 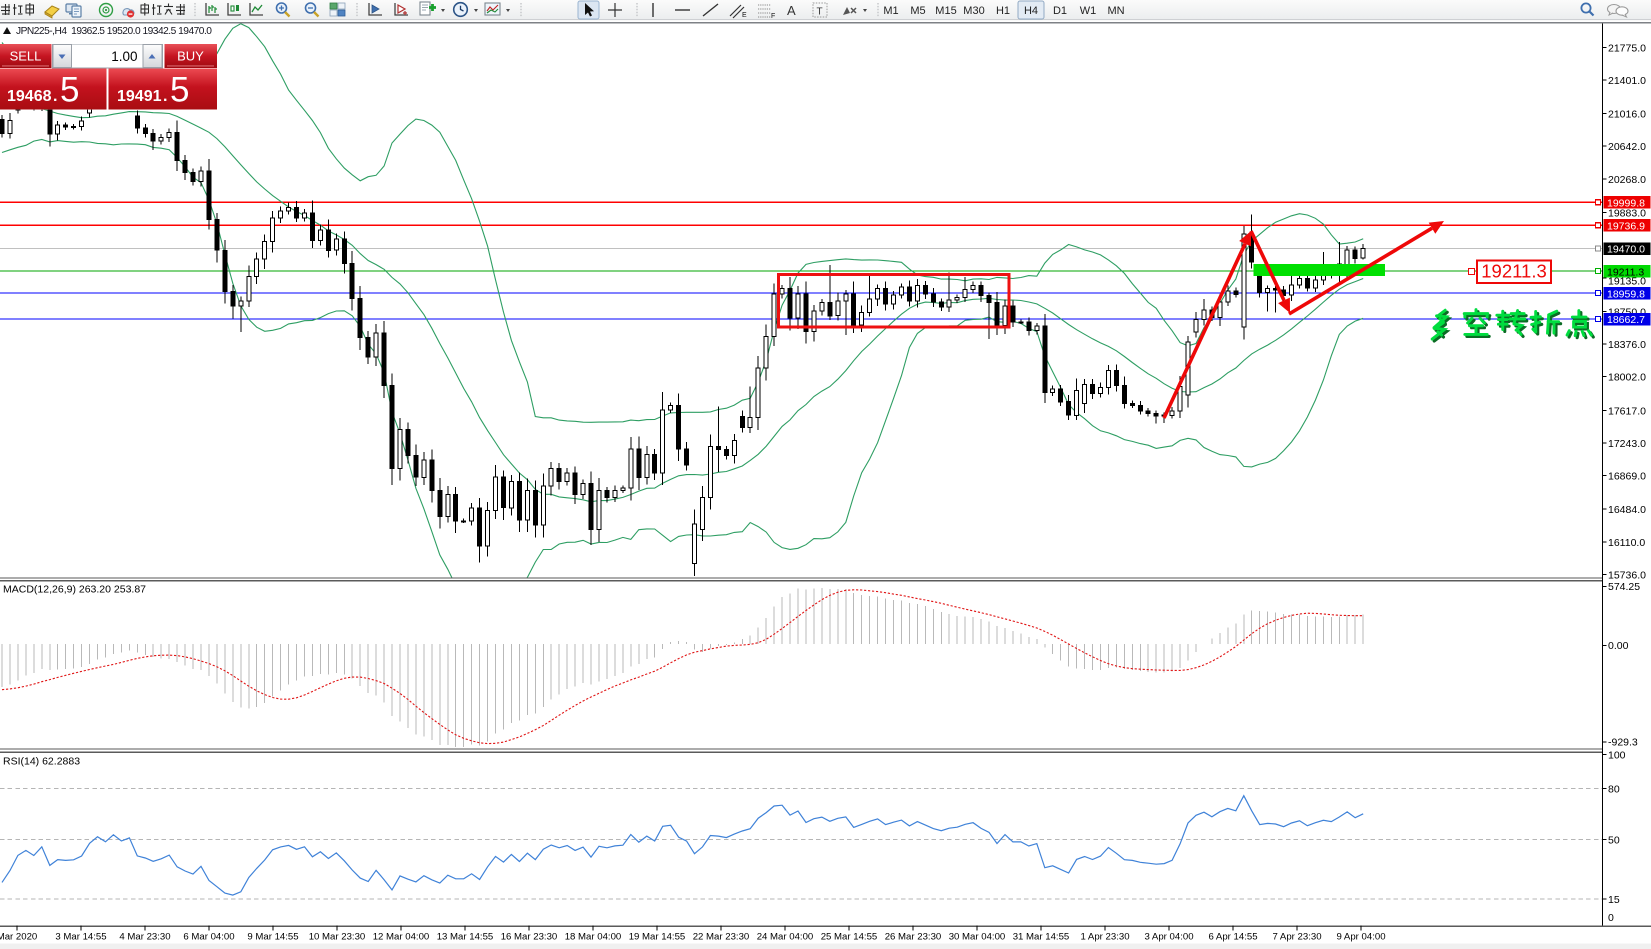 I want to click on svg-text: Mar 2020, so click(x=18, y=937).